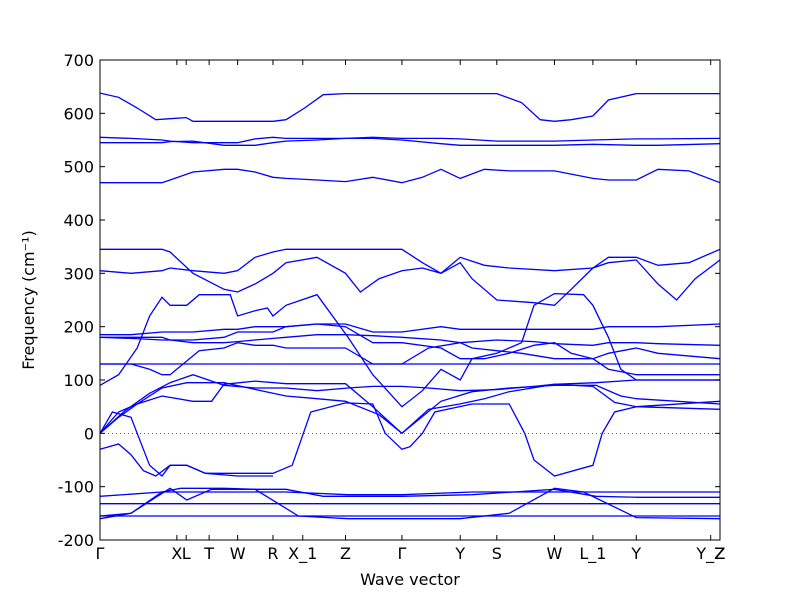  What do you see at coordinates (78, 327) in the screenshot?
I see `y-tick-label: 200` at bounding box center [78, 327].